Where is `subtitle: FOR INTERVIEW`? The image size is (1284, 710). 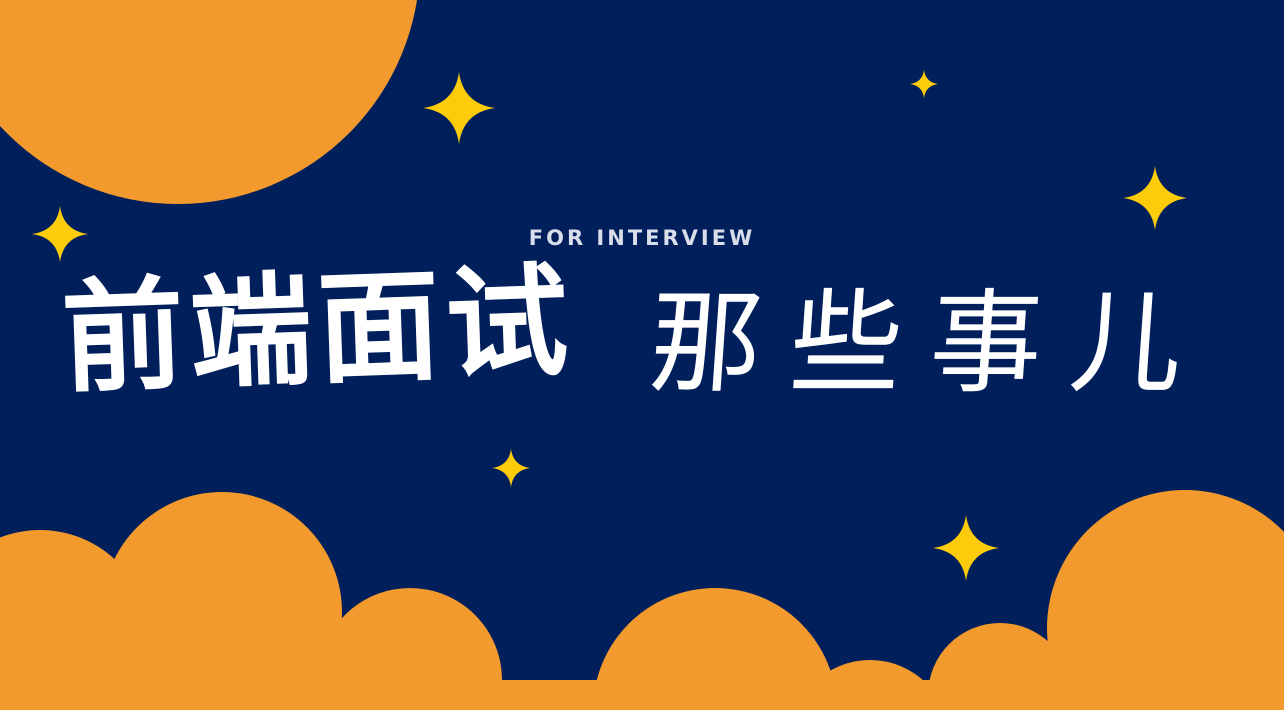
subtitle: FOR INTERVIEW is located at coordinates (642, 238).